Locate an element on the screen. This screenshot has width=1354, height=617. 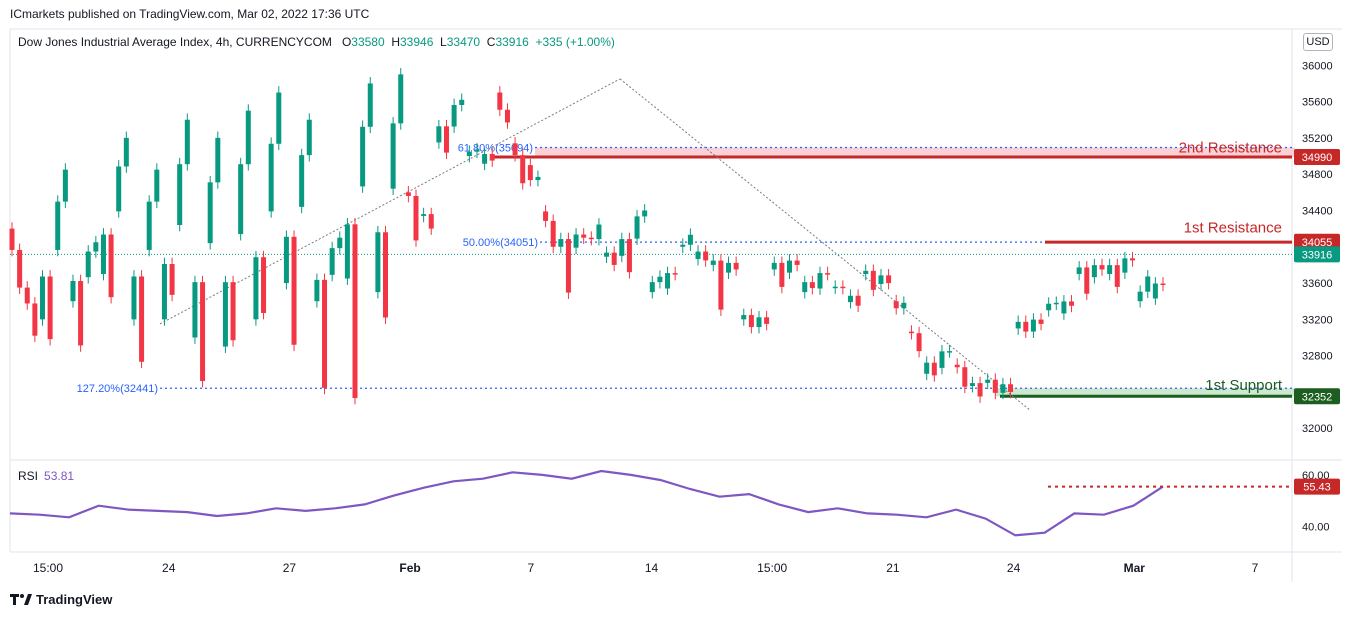
close-label: C is located at coordinates (491, 42).